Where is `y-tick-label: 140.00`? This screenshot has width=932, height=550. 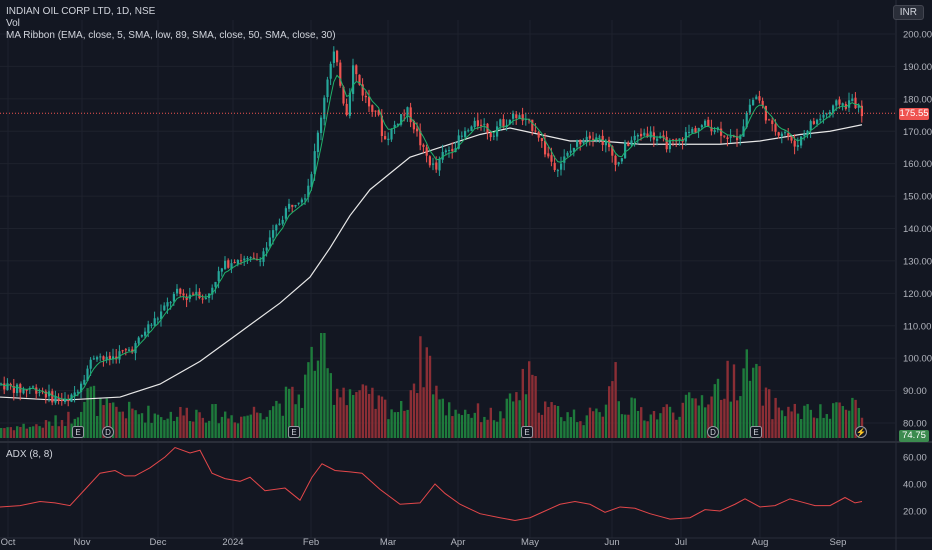
y-tick-label: 140.00 is located at coordinates (917, 229).